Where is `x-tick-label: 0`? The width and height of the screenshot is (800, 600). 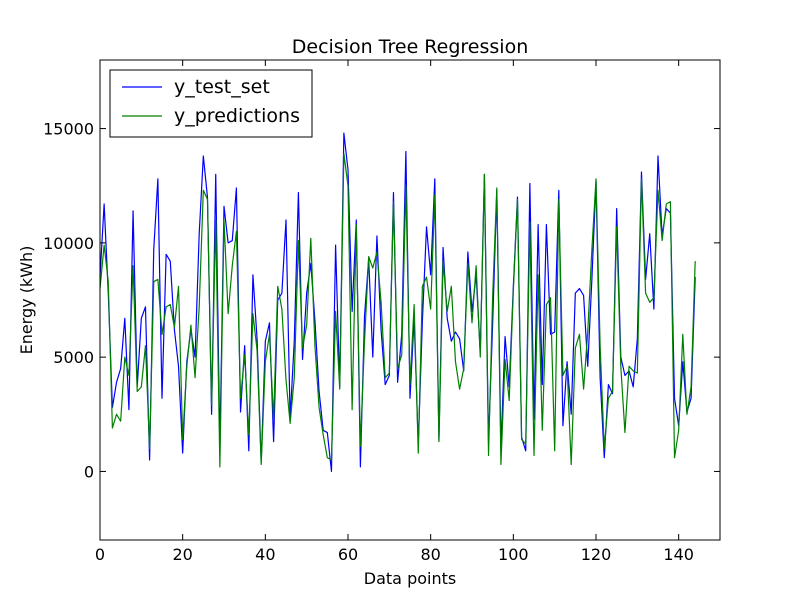 x-tick-label: 0 is located at coordinates (100, 554).